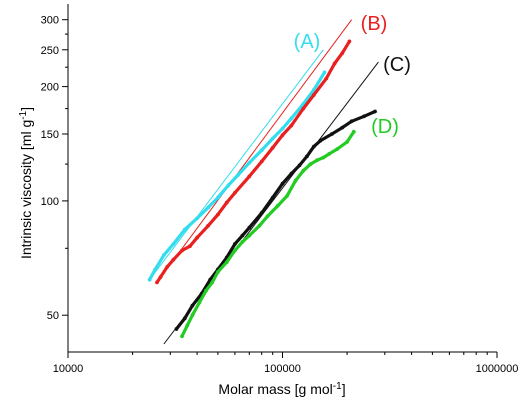 This screenshot has height=407, width=525. I want to click on series-c-label: (C), so click(397, 65).